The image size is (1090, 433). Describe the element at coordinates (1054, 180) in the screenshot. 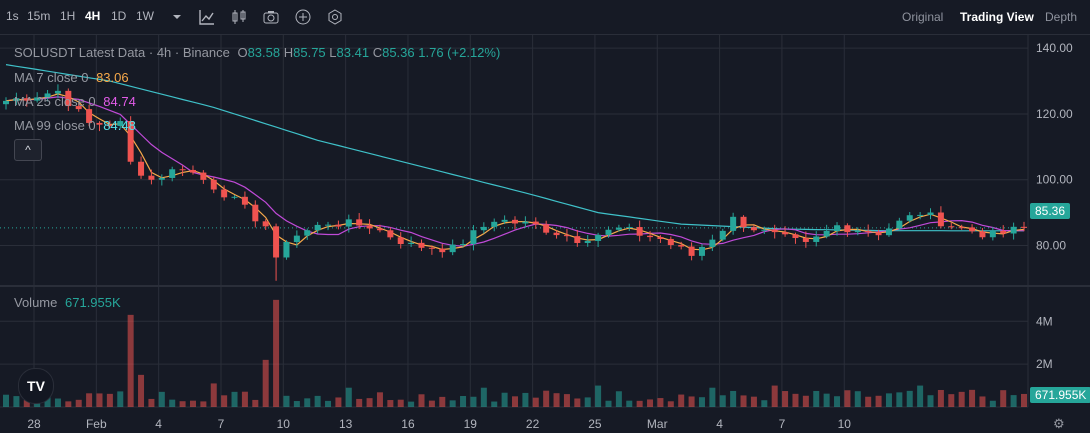

I see `price-tick-label: 100.00` at that location.